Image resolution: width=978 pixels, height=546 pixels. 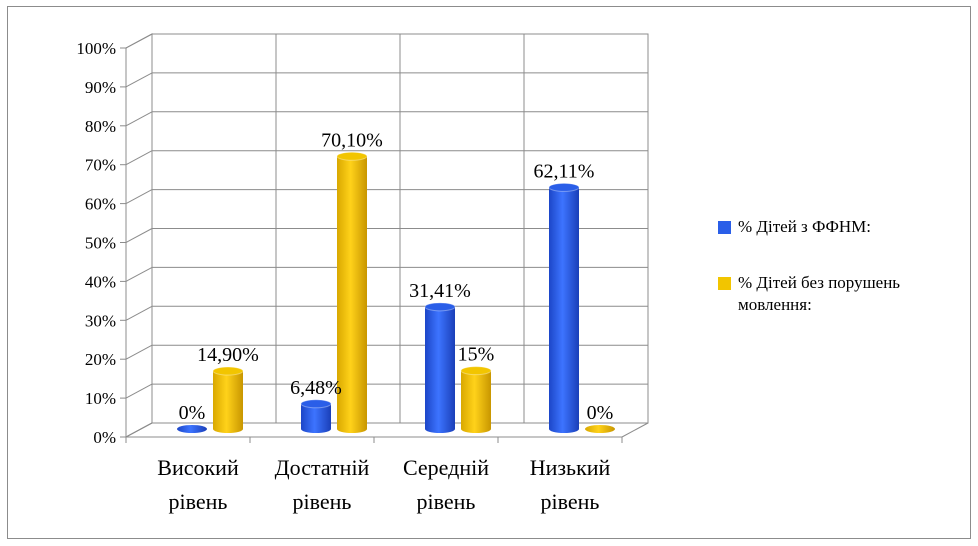 What do you see at coordinates (198, 467) in the screenshot?
I see `category-label-0-line1: Високий` at bounding box center [198, 467].